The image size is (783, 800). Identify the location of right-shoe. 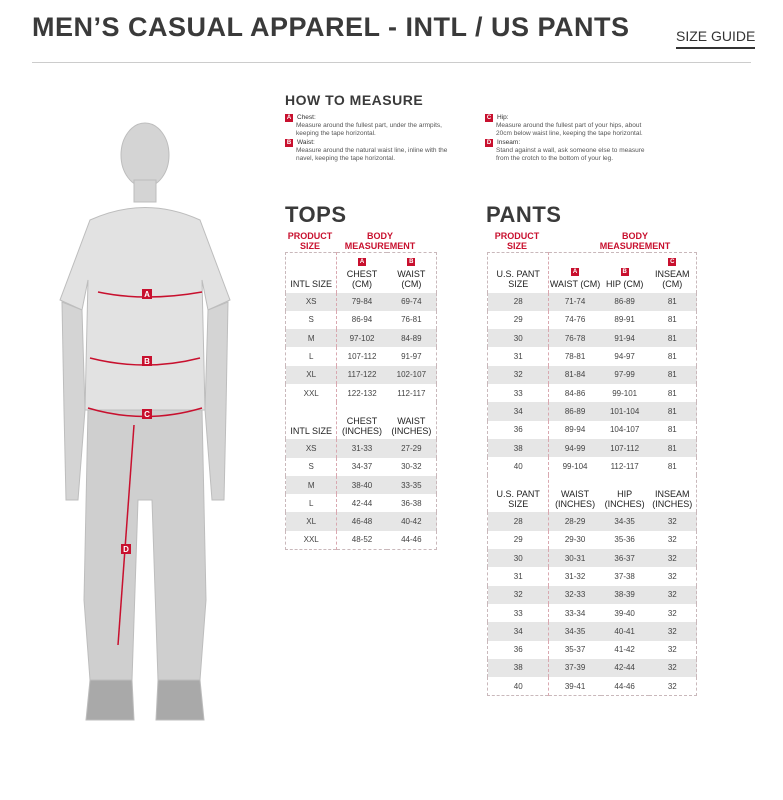
(180, 700).